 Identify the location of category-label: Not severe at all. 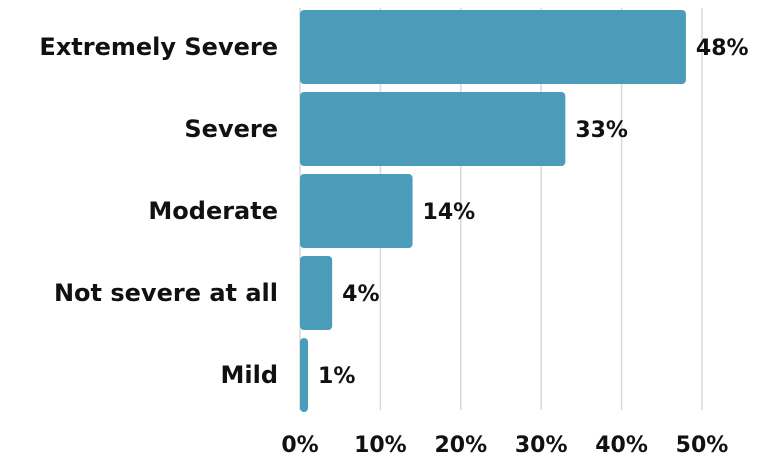
(166, 293).